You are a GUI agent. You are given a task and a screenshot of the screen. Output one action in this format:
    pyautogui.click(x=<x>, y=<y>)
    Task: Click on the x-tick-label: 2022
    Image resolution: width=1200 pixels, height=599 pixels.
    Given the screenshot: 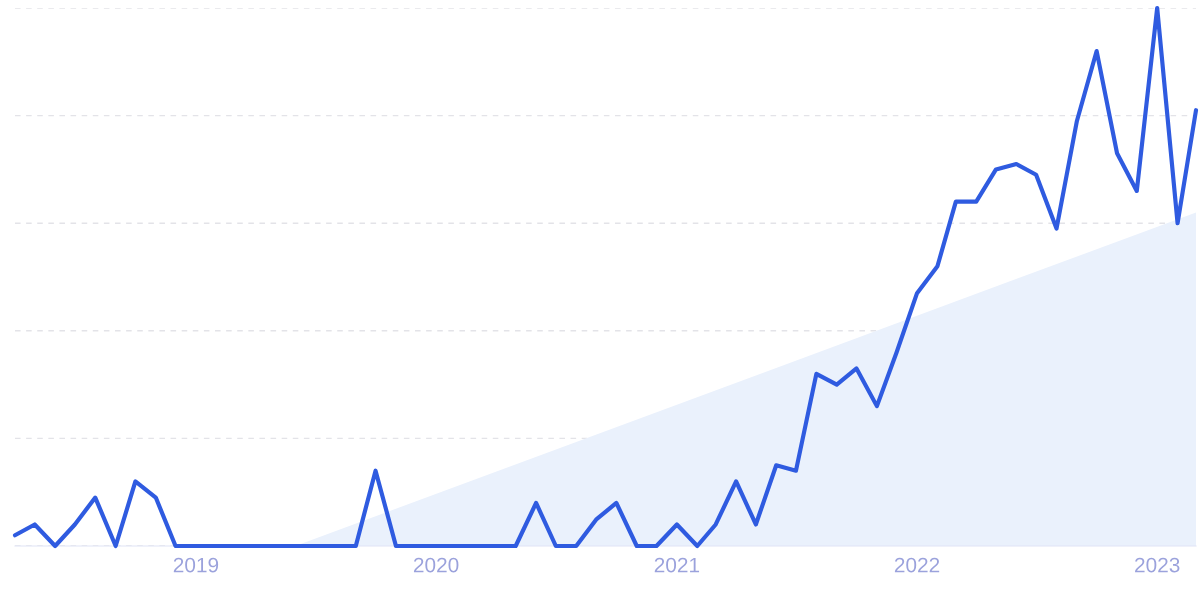 What is the action you would take?
    pyautogui.click(x=917, y=565)
    